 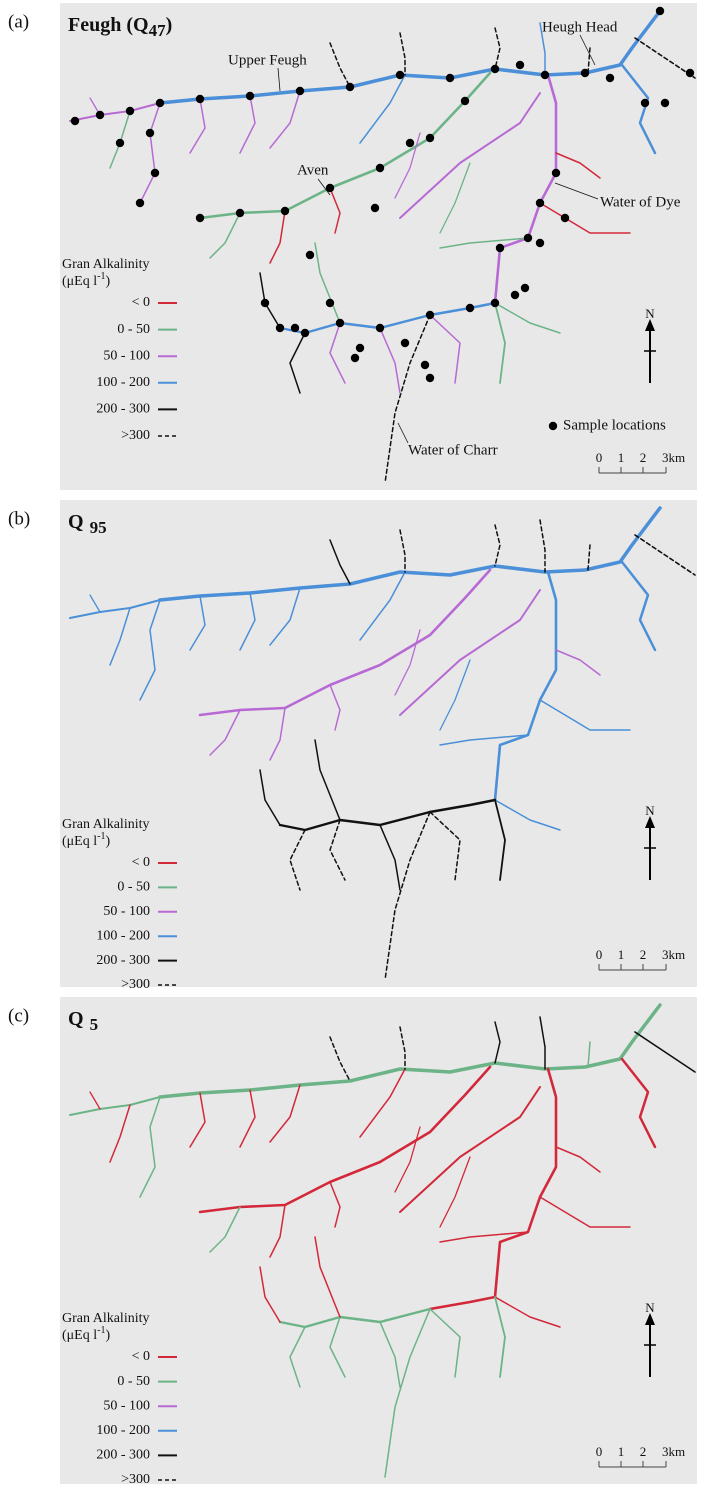 I want to click on title-subscript: 47, so click(x=158, y=30).